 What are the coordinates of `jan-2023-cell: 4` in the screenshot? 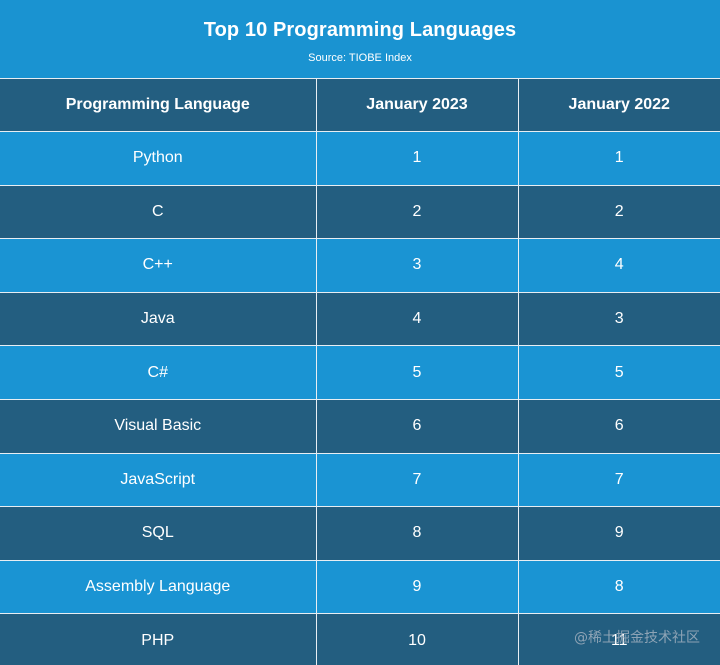 It's located at (416, 318).